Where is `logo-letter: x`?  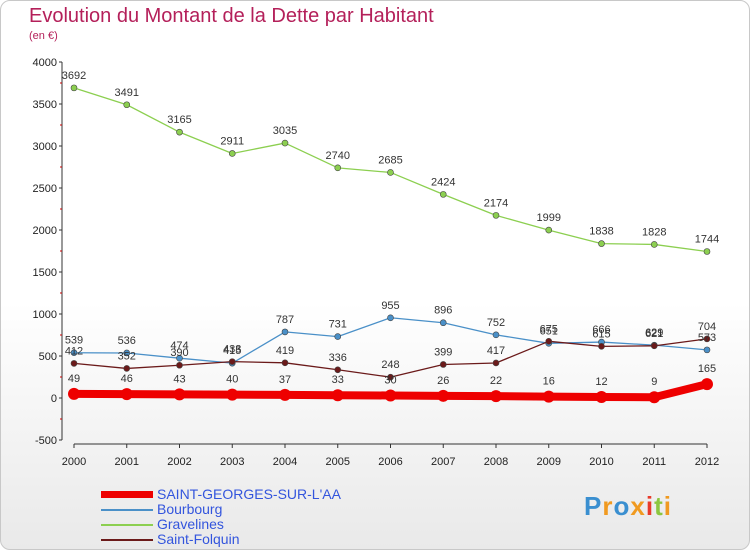
logo-letter: x is located at coordinates (638, 506).